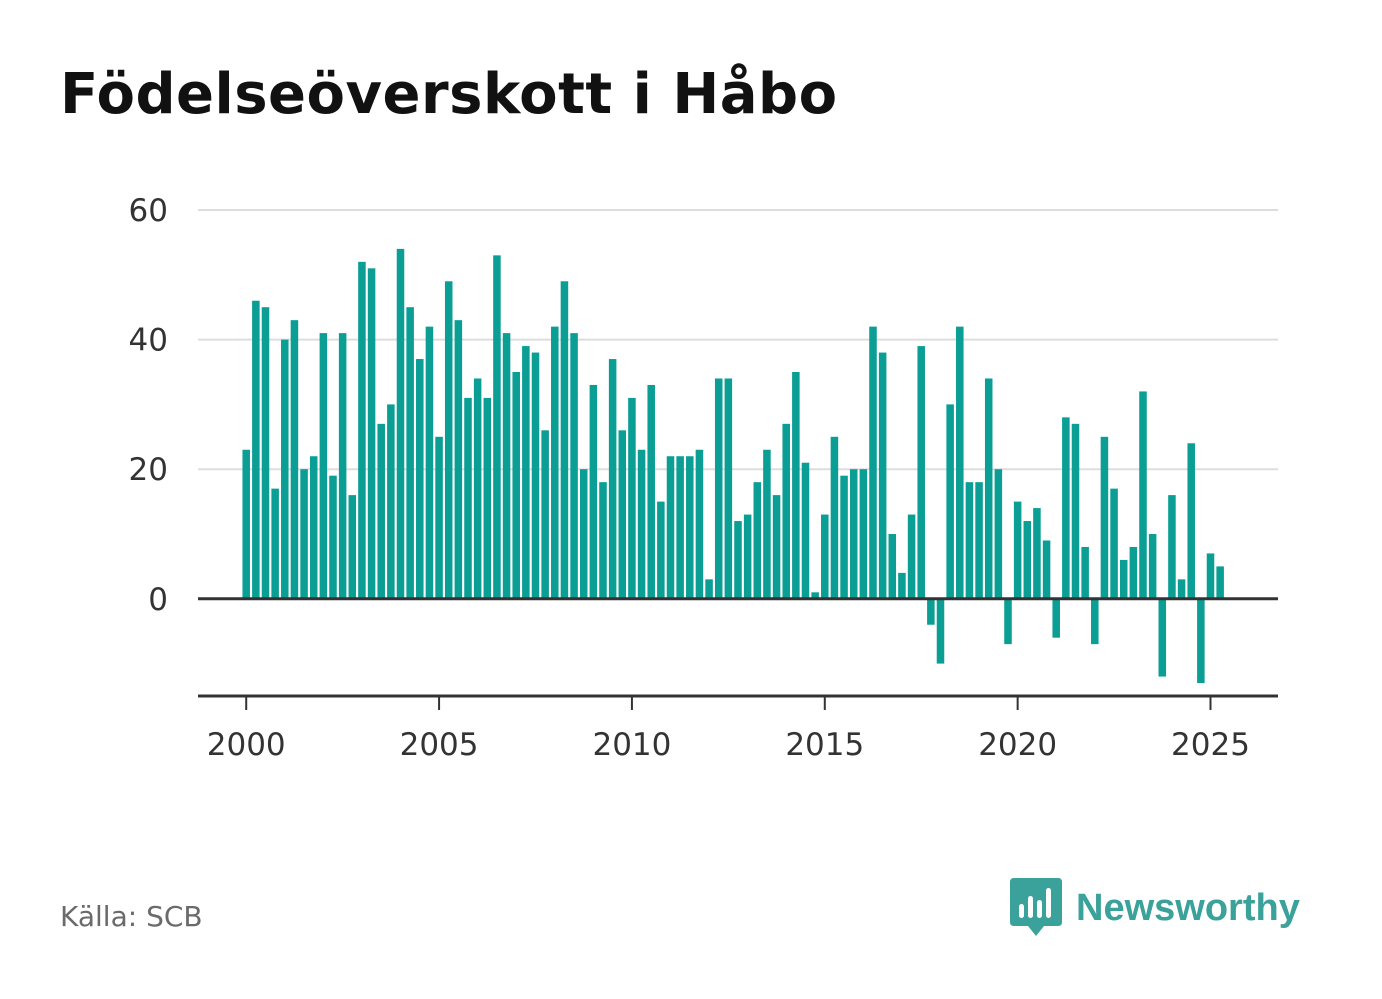 Image resolution: width=1382 pixels, height=999 pixels. Describe the element at coordinates (158, 600) in the screenshot. I see `y-tick-label: 0` at that location.